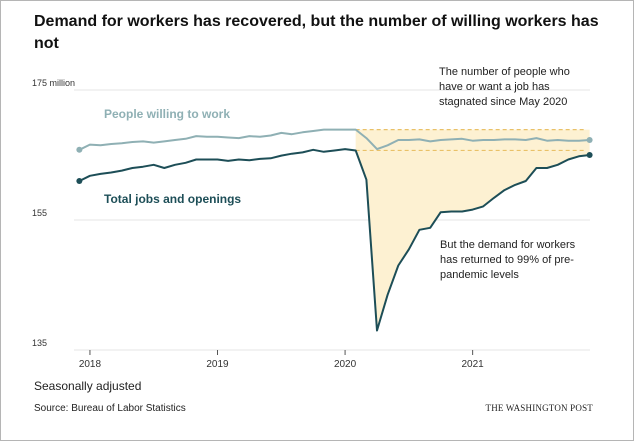 The height and width of the screenshot is (441, 634). I want to click on footnote-seasonally-adjusted: Seasonally adjusted, so click(88, 386).